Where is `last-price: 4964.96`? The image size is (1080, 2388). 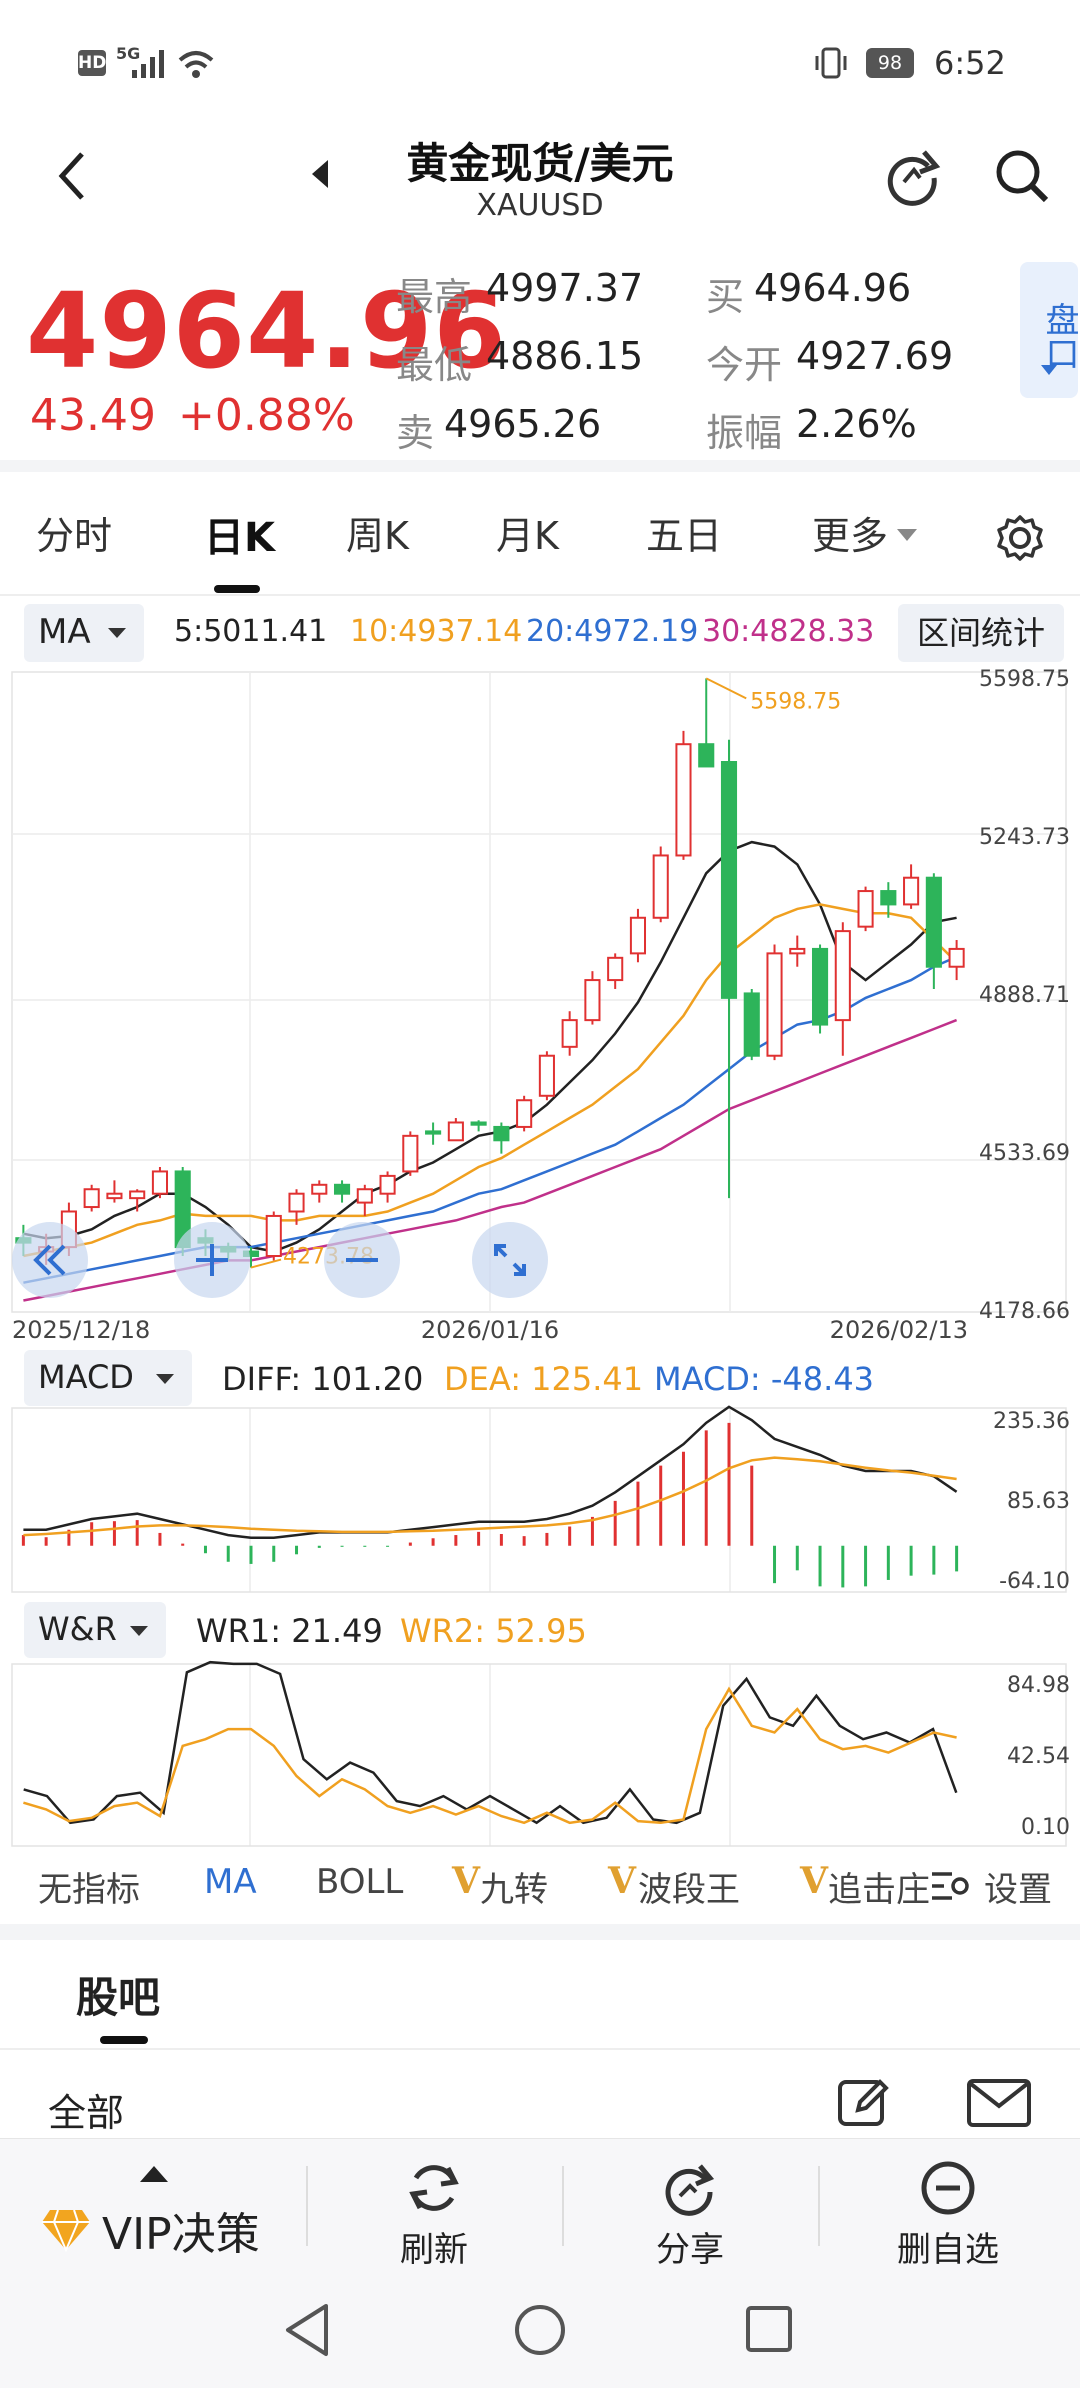
last-price: 4964.96 is located at coordinates (266, 331).